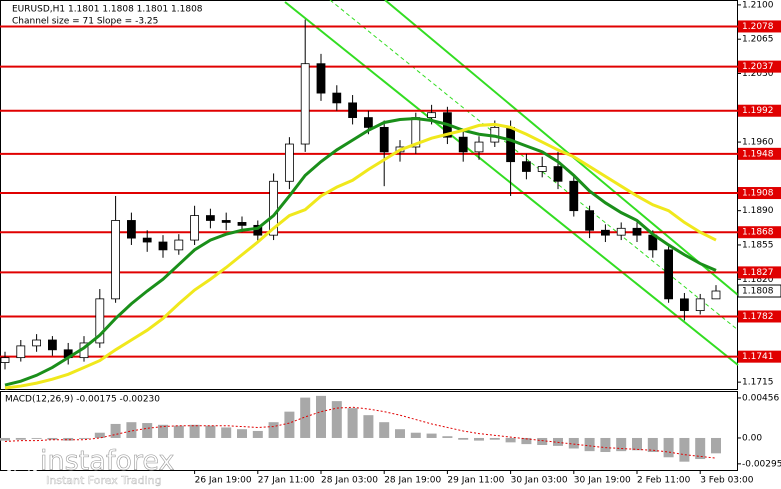  I want to click on last-price-tag, so click(759, 291).